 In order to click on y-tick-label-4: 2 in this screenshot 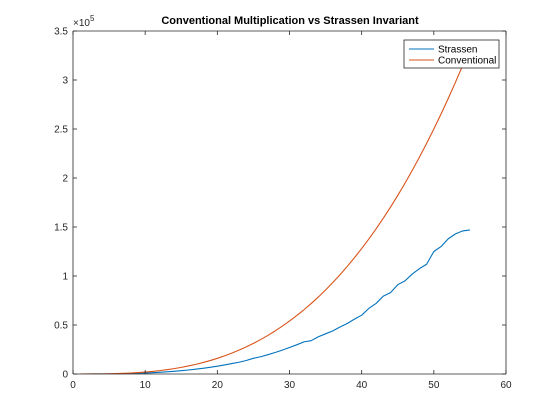, I will do `click(65, 179)`.